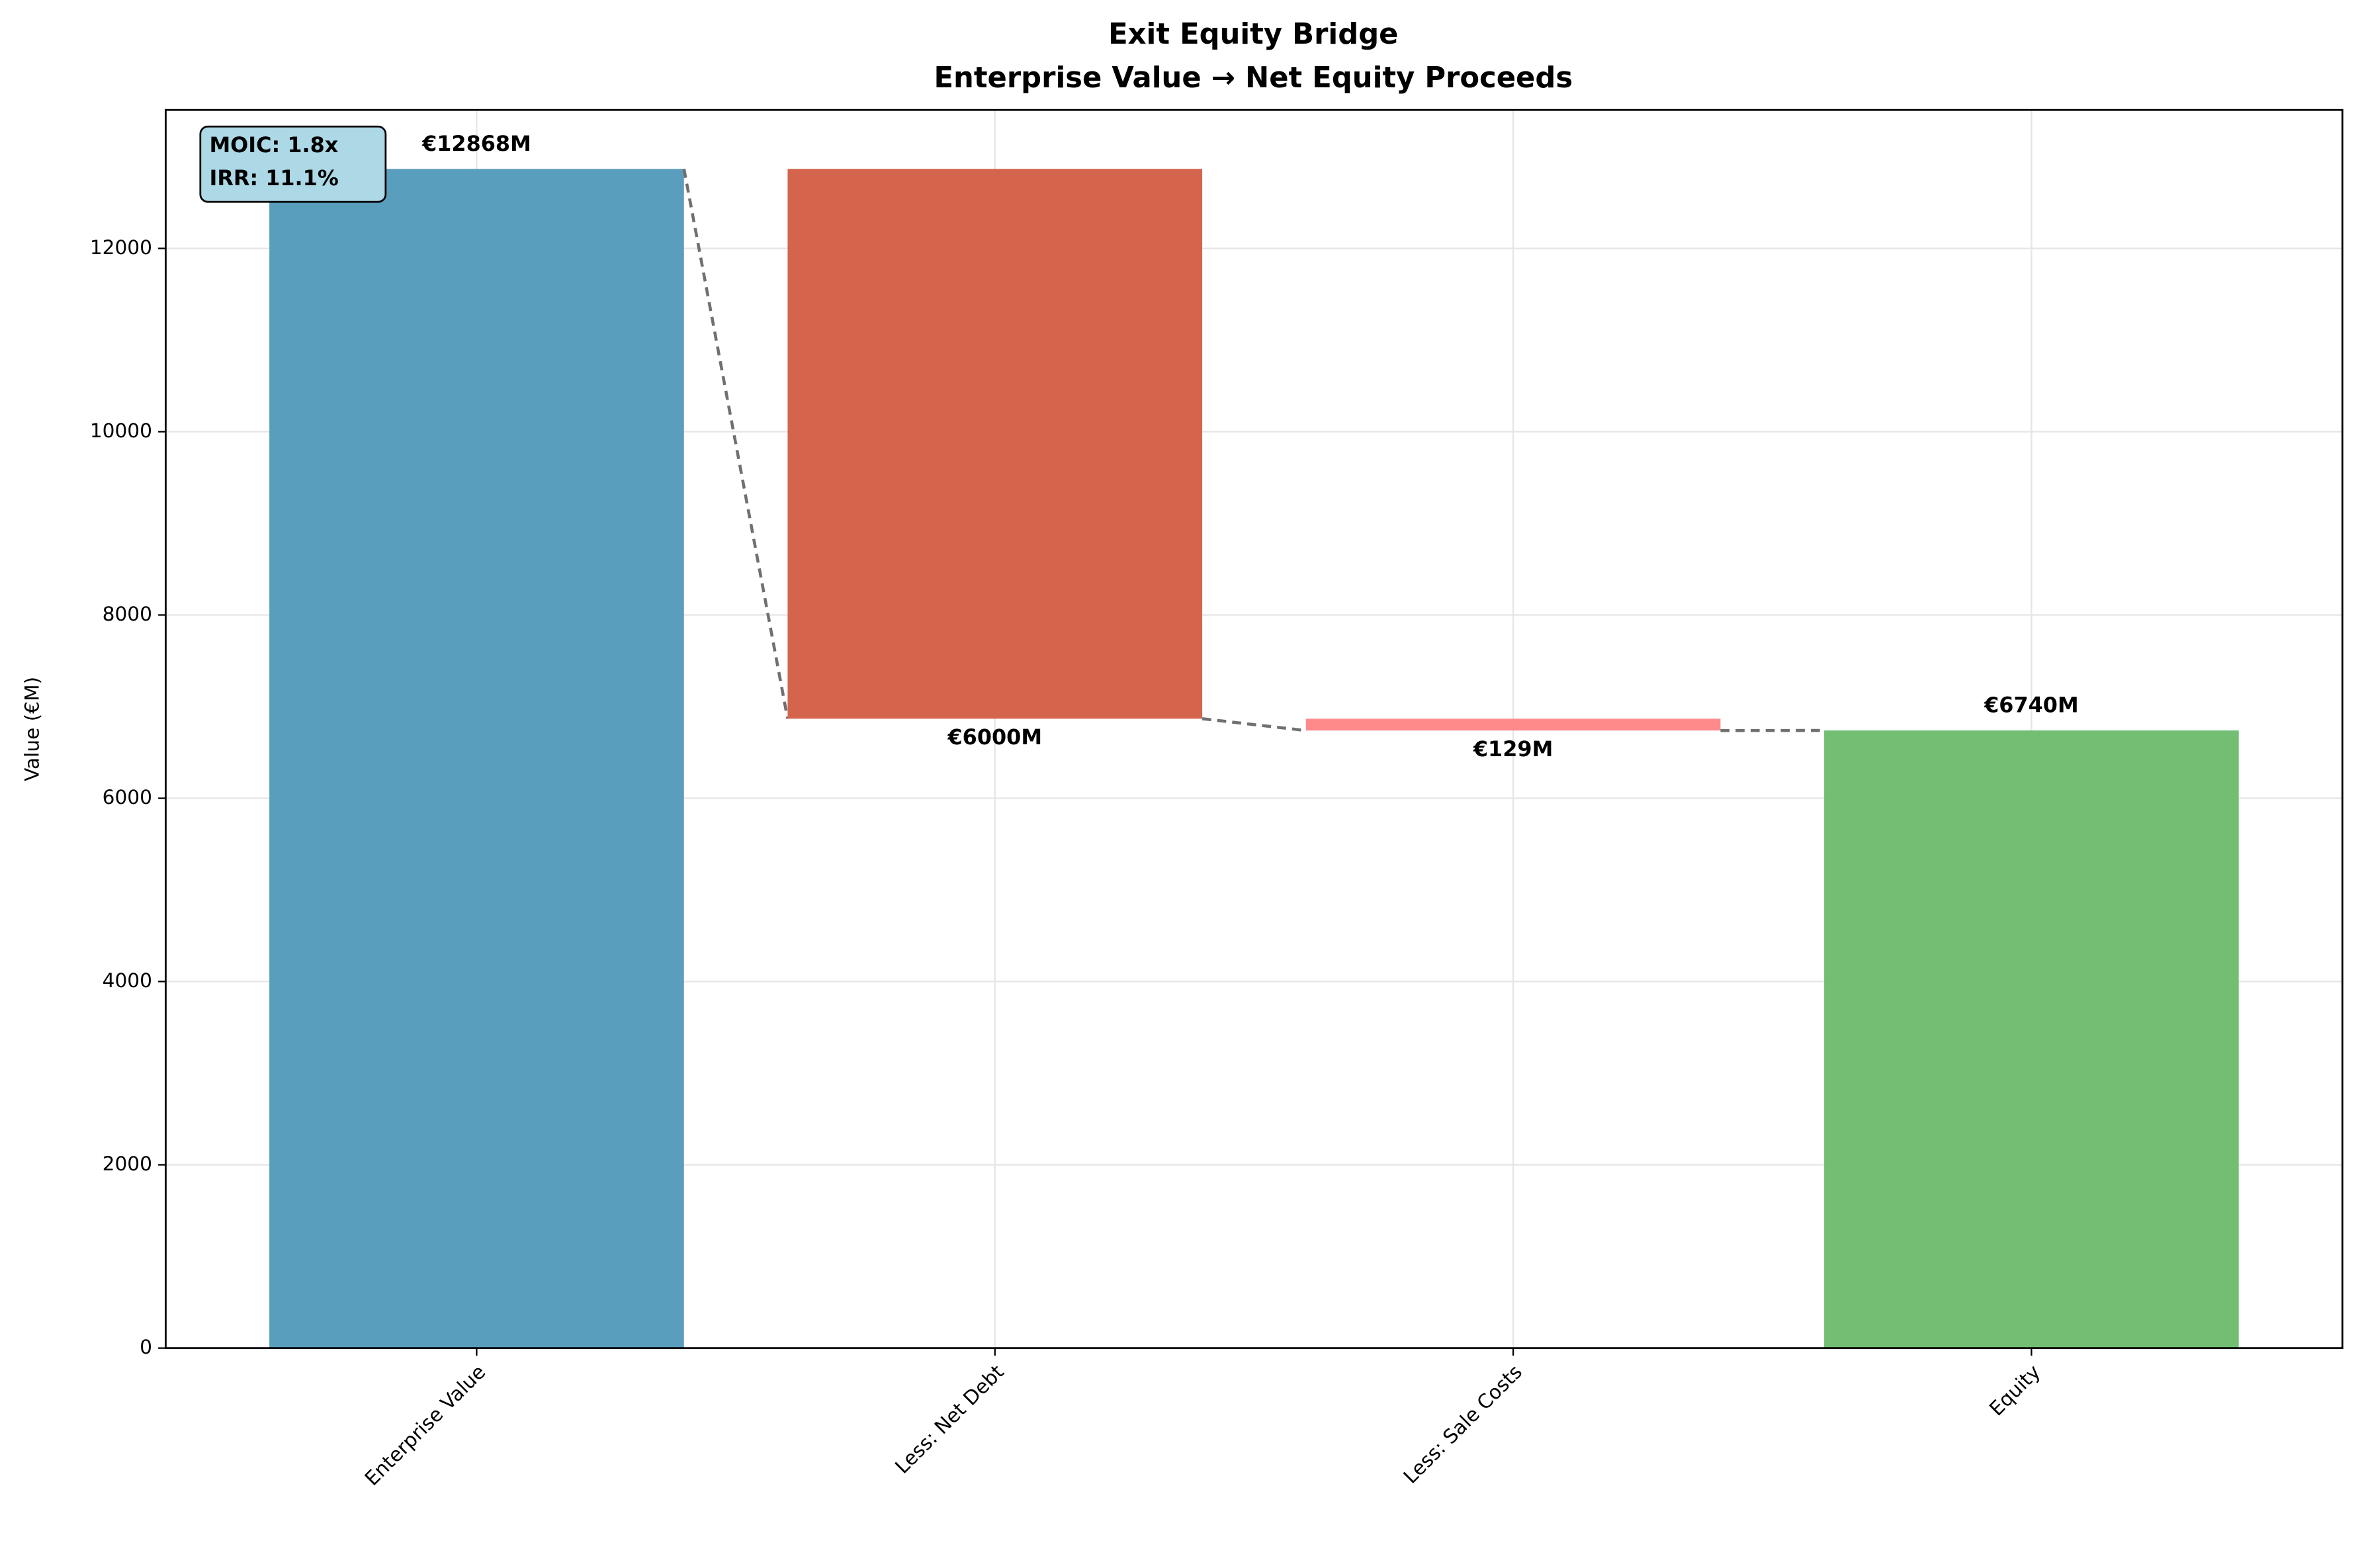  I want to click on y-tick-label: 0, so click(146, 1347).